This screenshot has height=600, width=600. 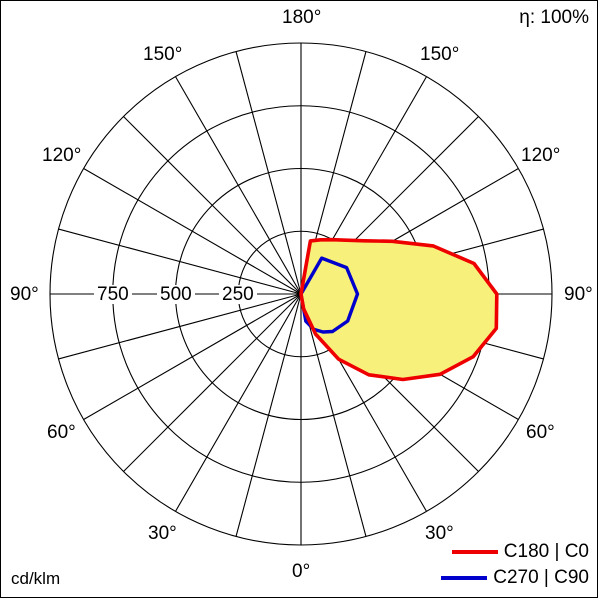 I want to click on angle-label-8: 120°, so click(x=62, y=155).